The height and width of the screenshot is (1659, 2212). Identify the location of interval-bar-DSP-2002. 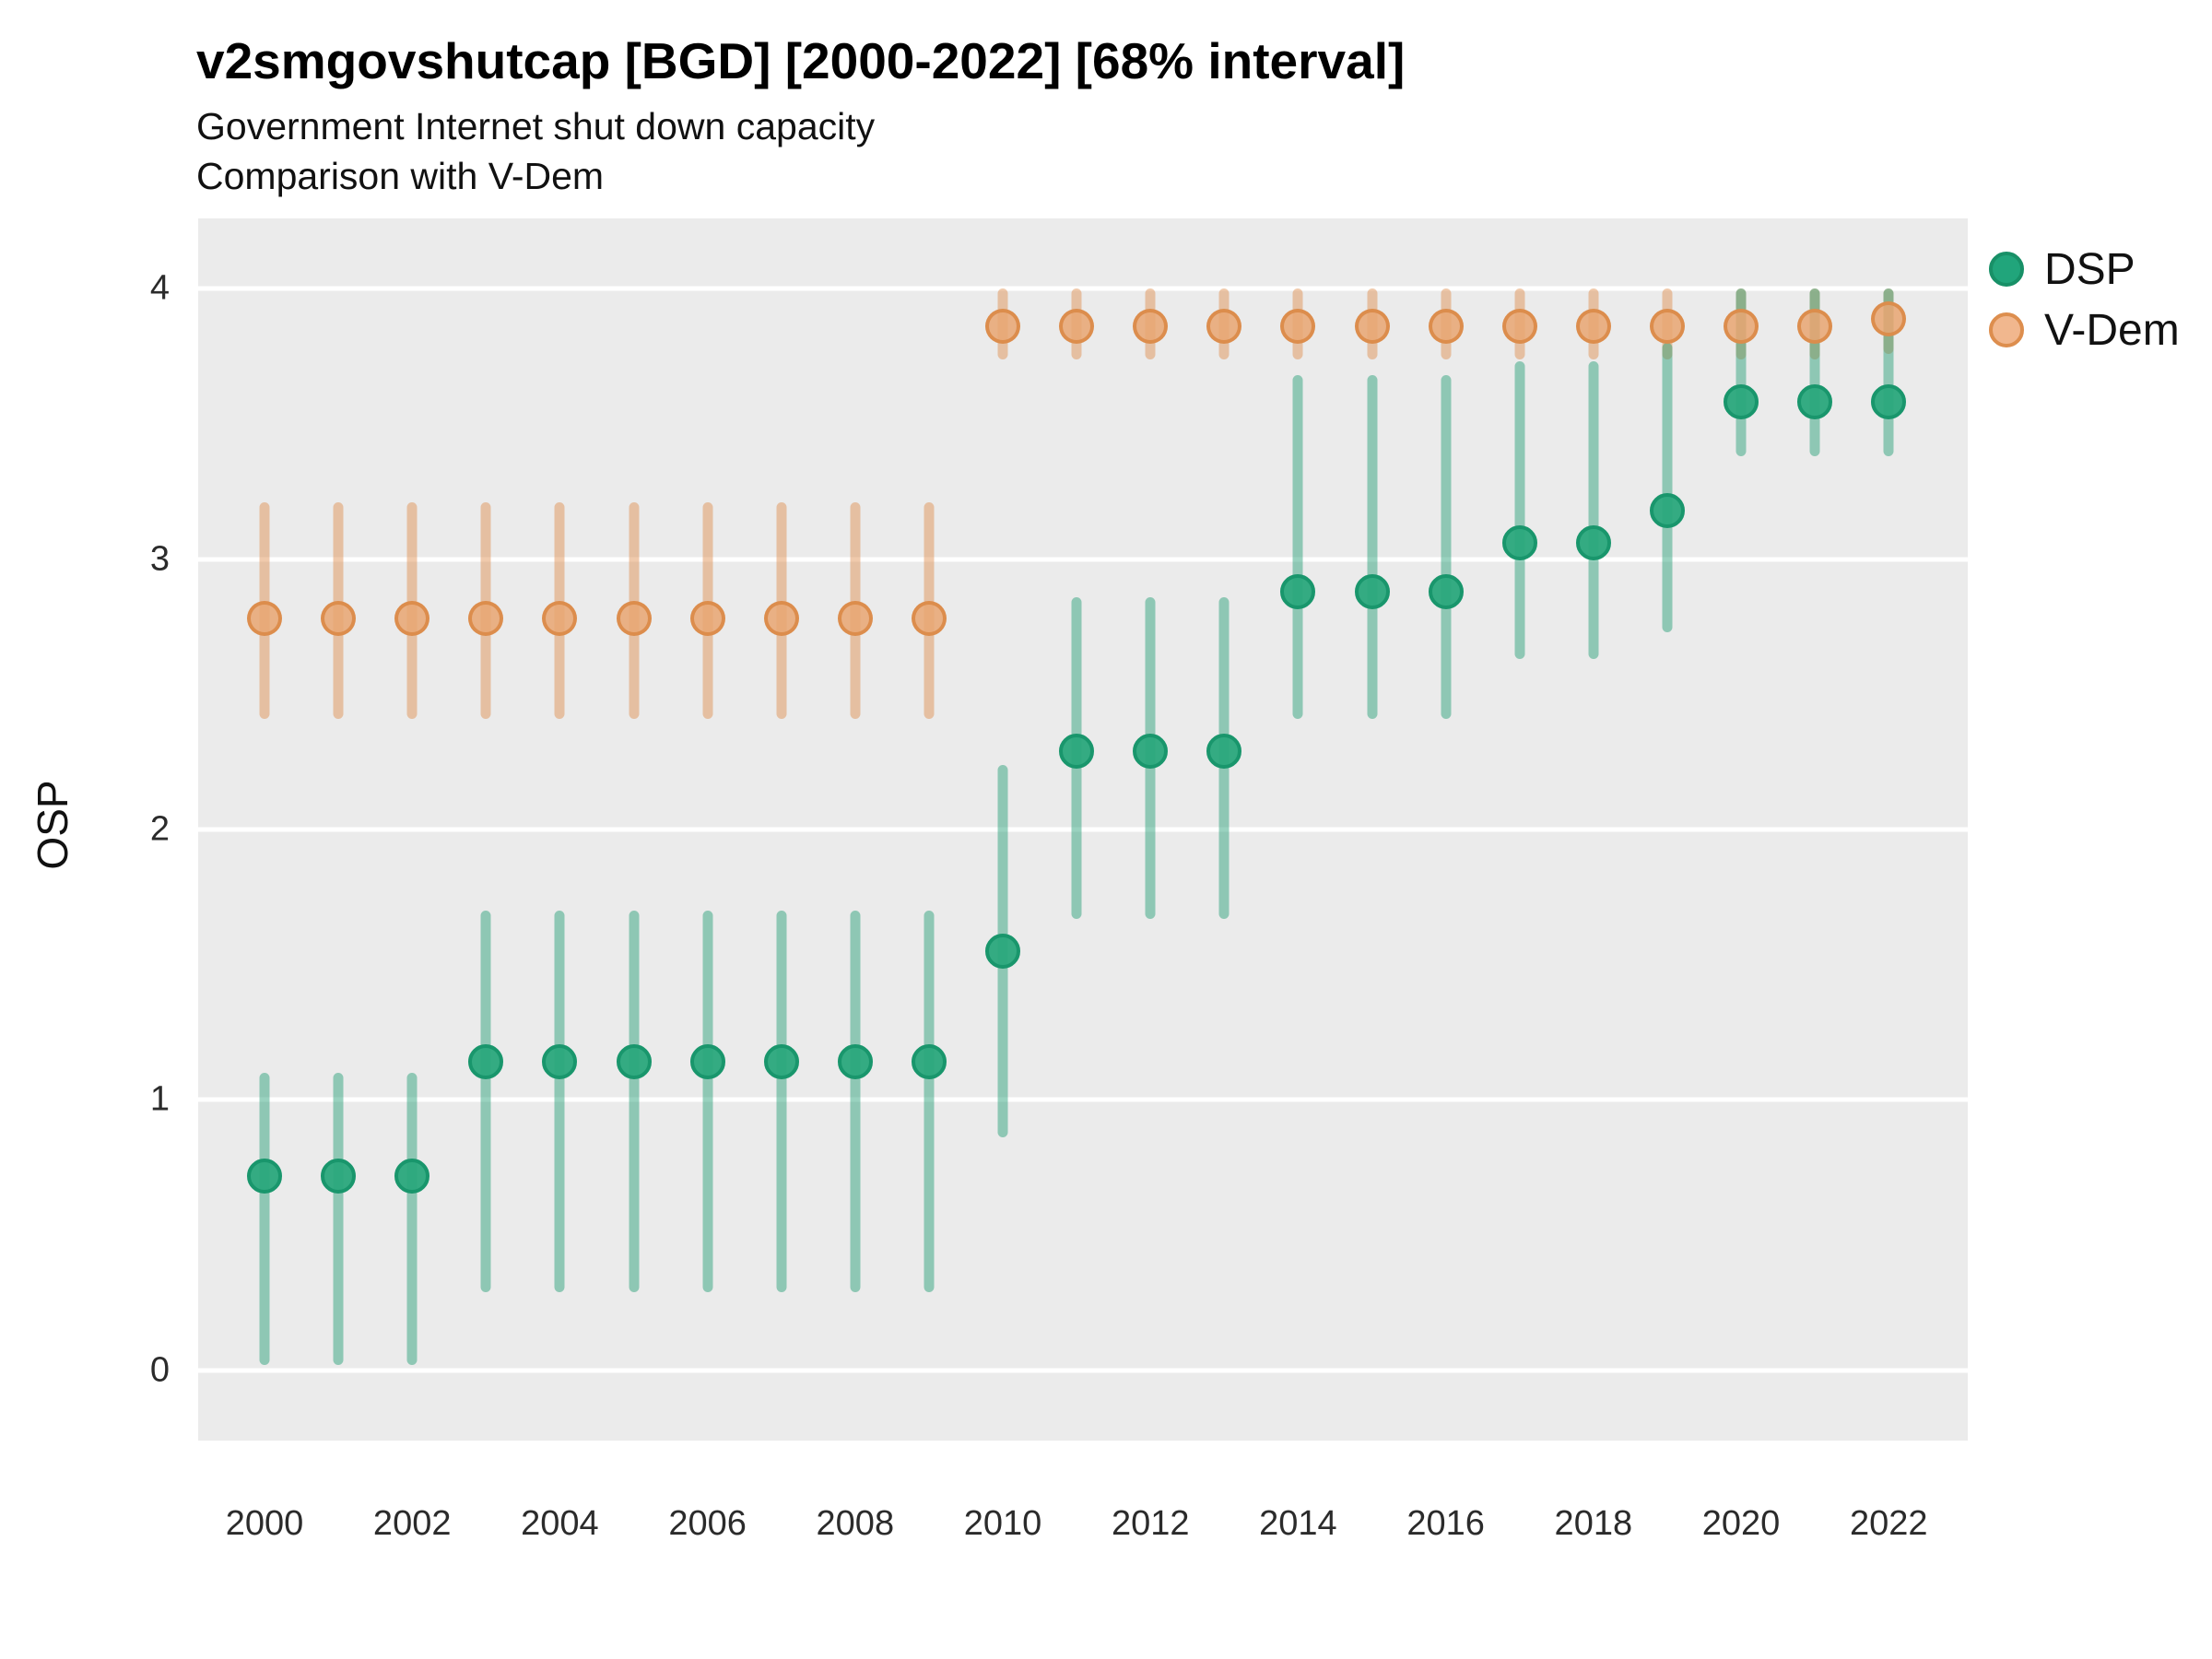
(412, 1219).